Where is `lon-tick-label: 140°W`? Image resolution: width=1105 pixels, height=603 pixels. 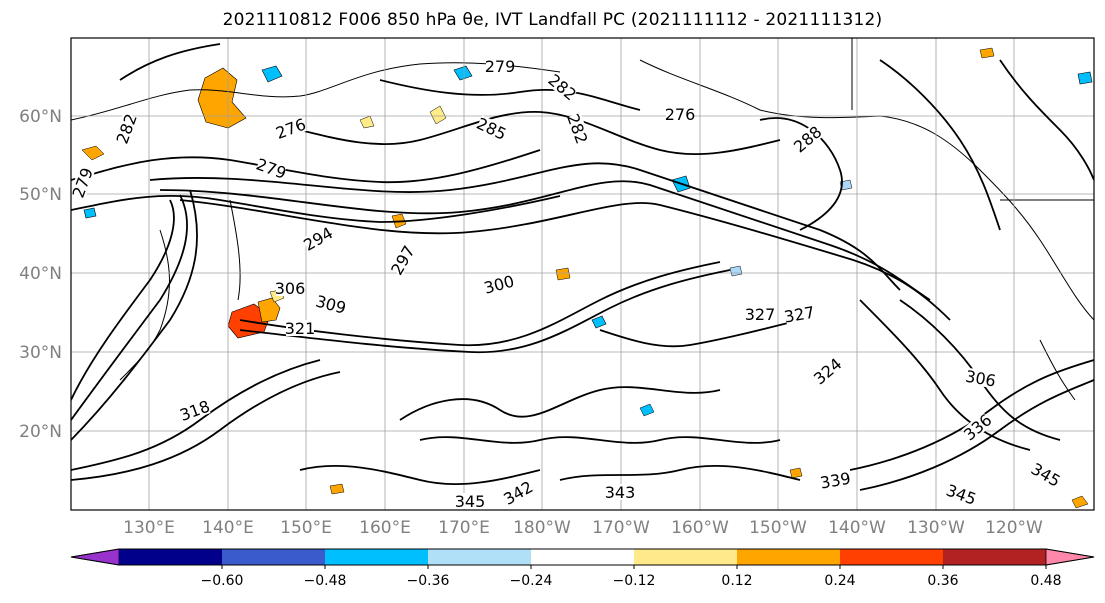
lon-tick-label: 140°W is located at coordinates (857, 528).